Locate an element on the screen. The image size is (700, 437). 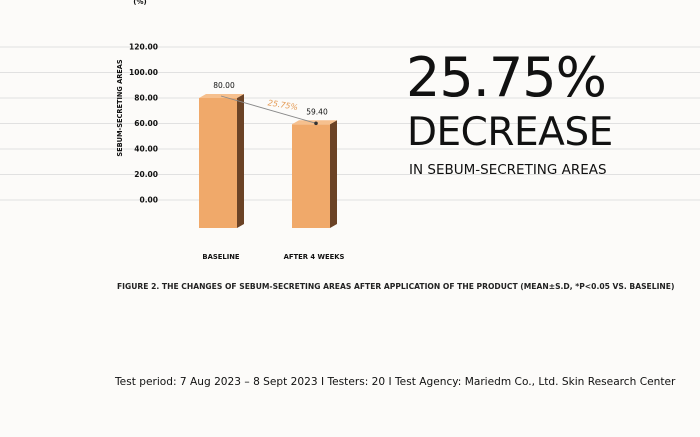
y-tick-label: 60.00 is located at coordinates (146, 123).